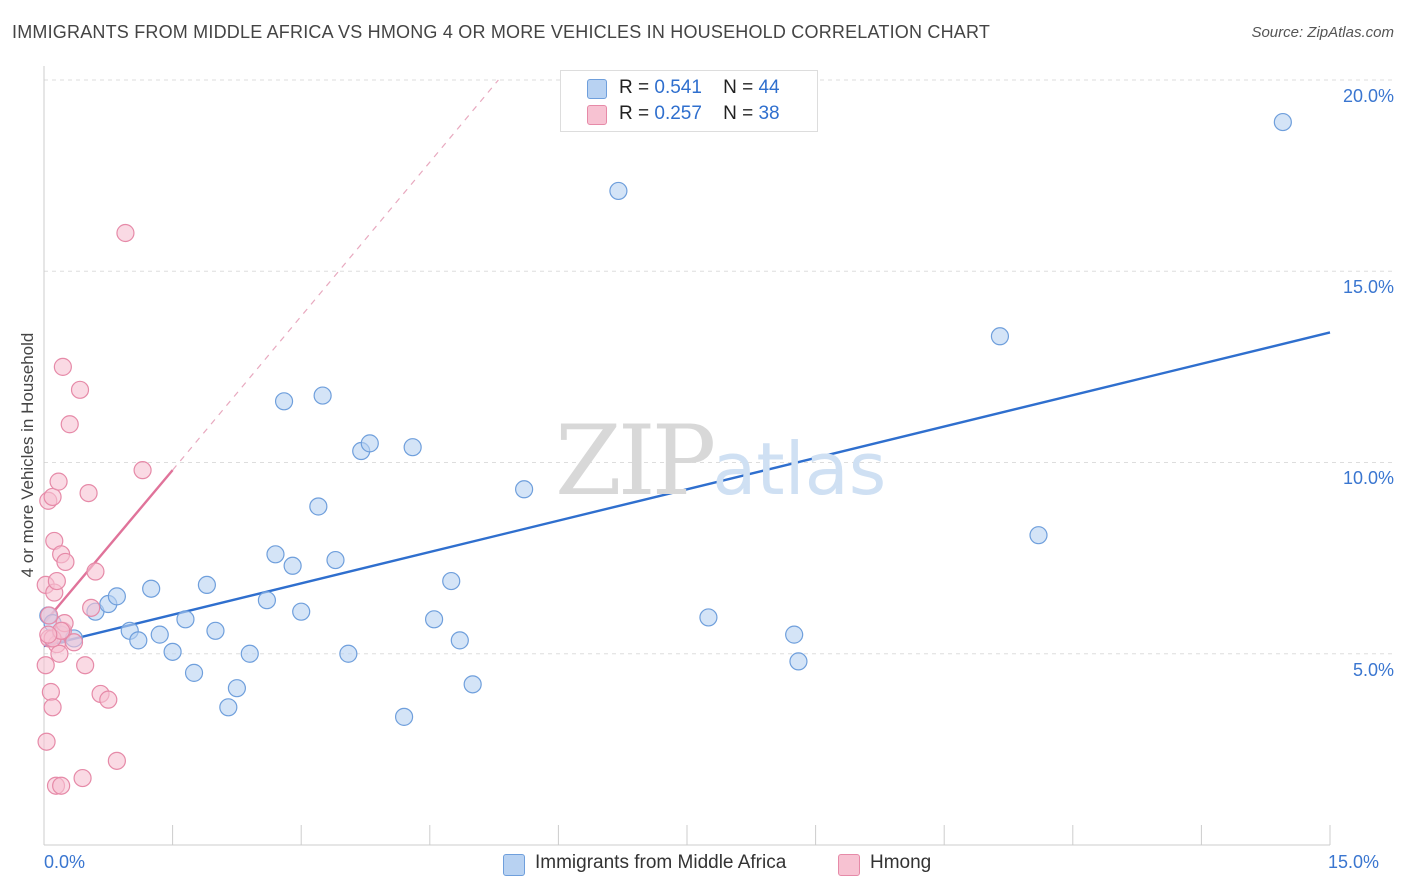 Image resolution: width=1406 pixels, height=892 pixels. What do you see at coordinates (678, 87) in the screenshot?
I see `r-value: 0.541` at bounding box center [678, 87].